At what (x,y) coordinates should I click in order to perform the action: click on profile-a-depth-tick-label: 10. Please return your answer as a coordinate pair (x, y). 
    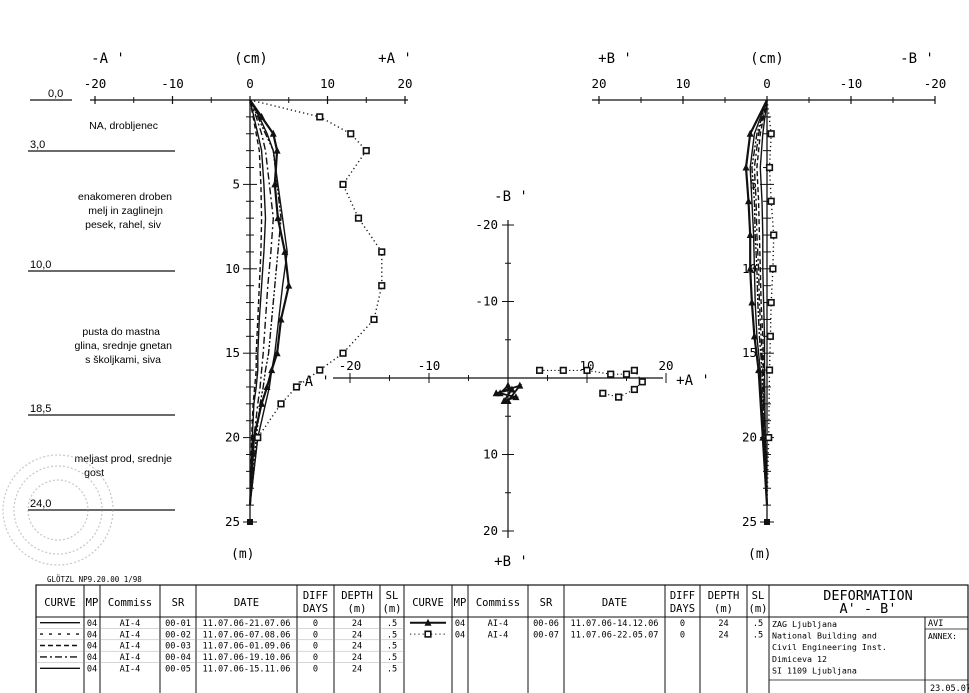
    Looking at the image, I should click on (232, 268).